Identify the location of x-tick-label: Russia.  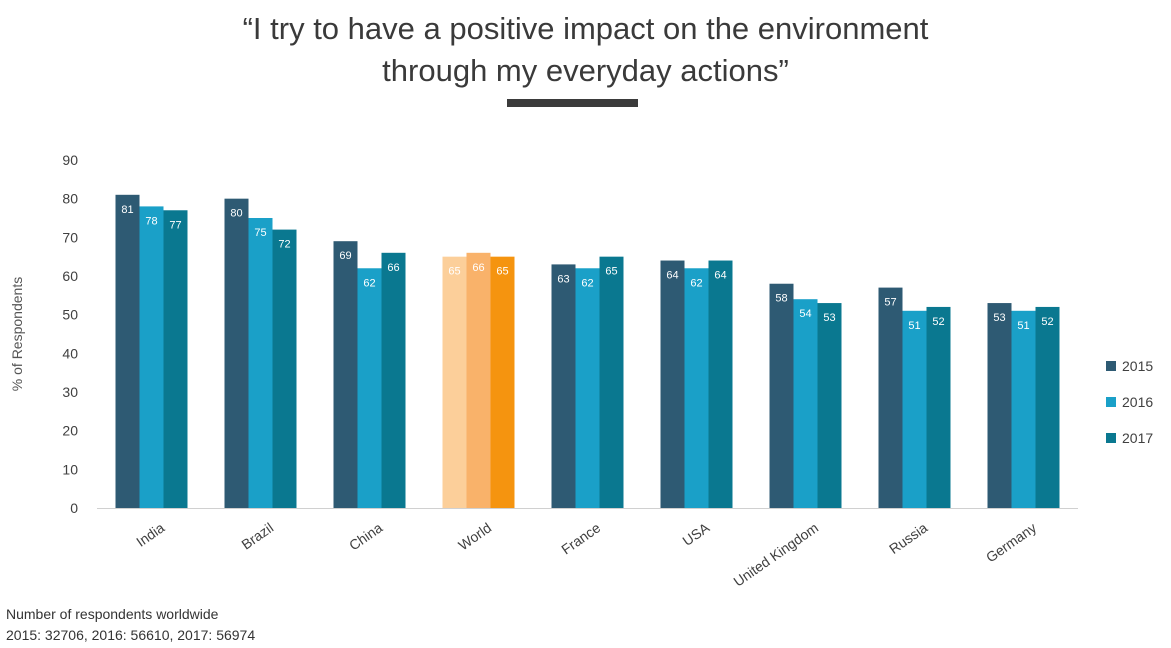
(908, 538).